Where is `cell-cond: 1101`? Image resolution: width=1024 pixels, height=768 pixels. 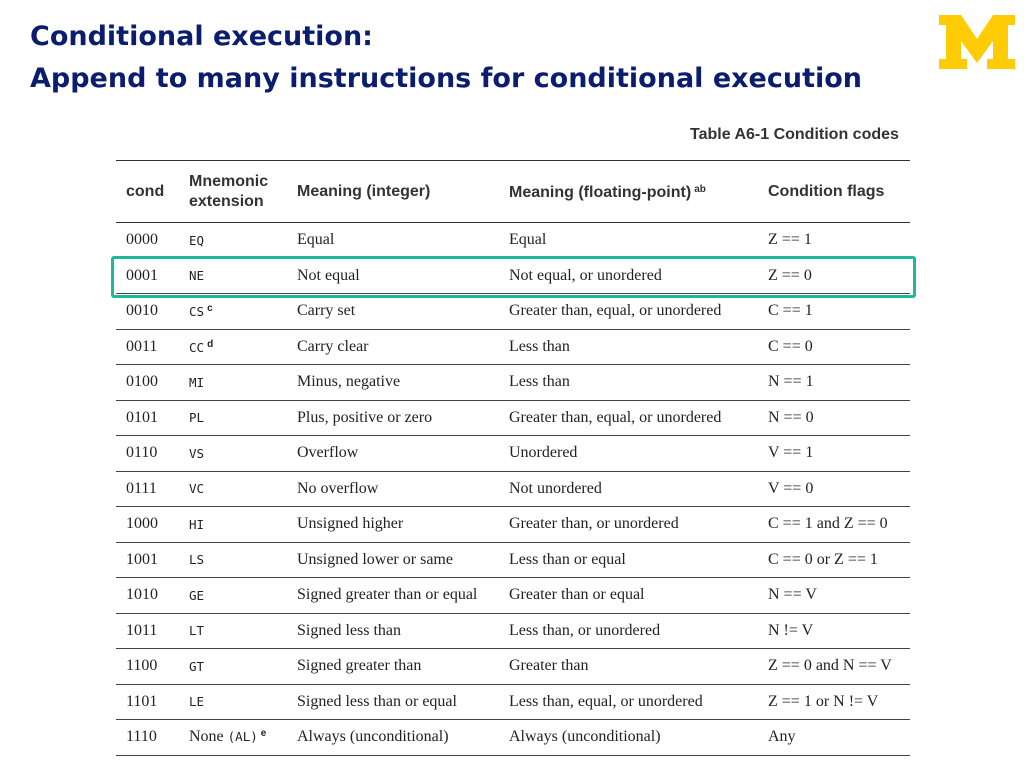
cell-cond: 1101 is located at coordinates (147, 702).